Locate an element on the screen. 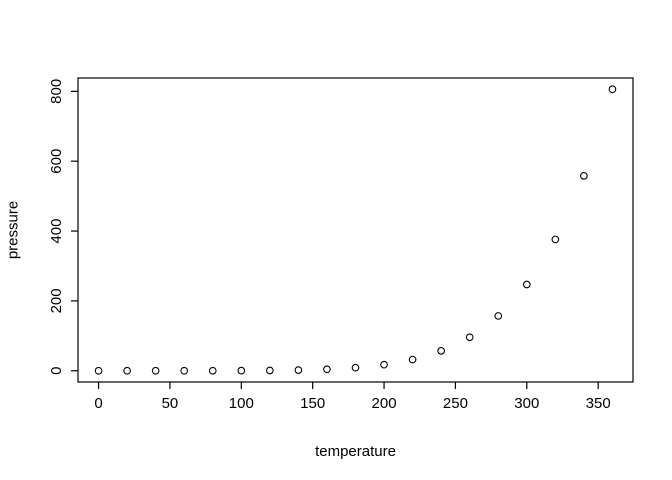 The image size is (672, 480). x-tick-label: 200 is located at coordinates (384, 403).